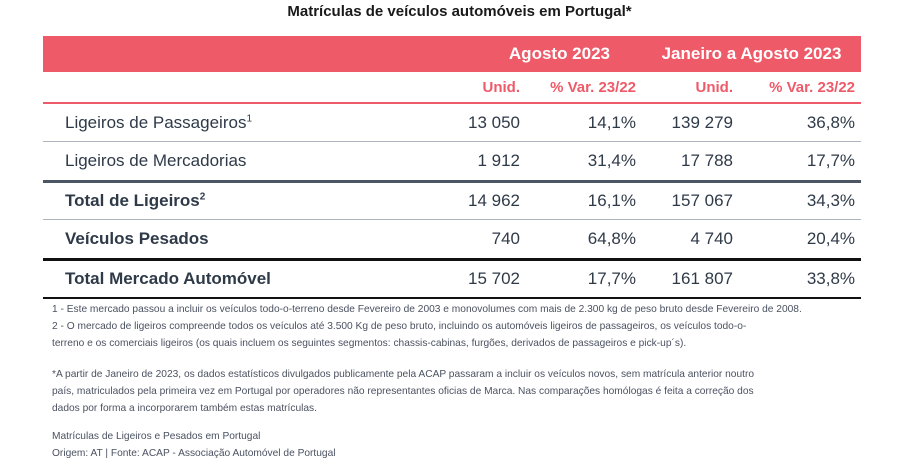  I want to click on cell-unid-jan-aug: 157 067, so click(690, 200).